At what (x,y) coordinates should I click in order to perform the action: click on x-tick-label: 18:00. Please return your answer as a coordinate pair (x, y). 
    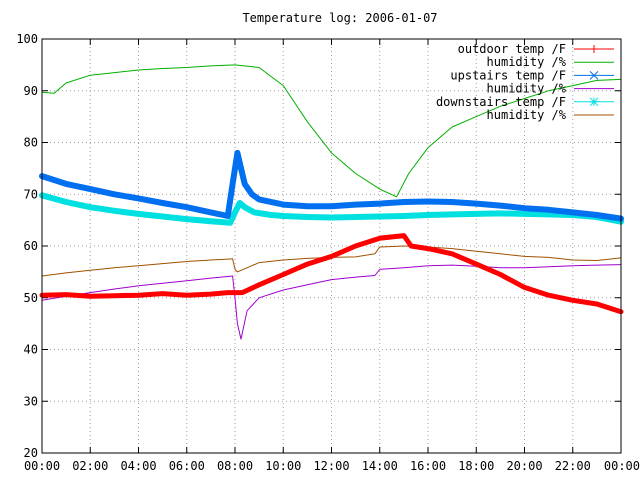
    Looking at the image, I should click on (476, 466).